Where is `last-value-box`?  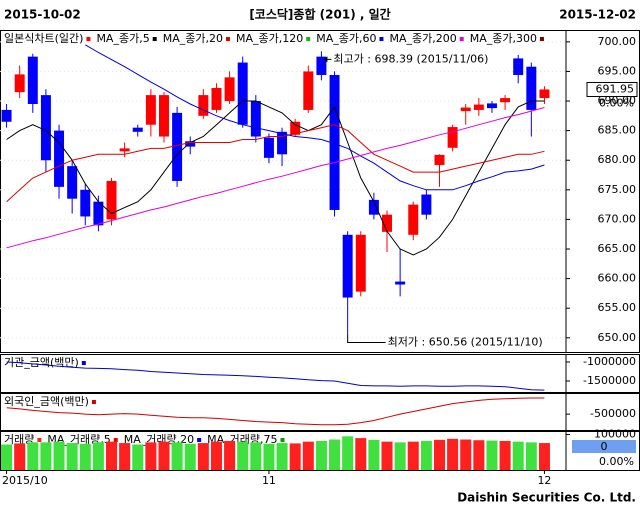 last-value-box is located at coordinates (612, 89).